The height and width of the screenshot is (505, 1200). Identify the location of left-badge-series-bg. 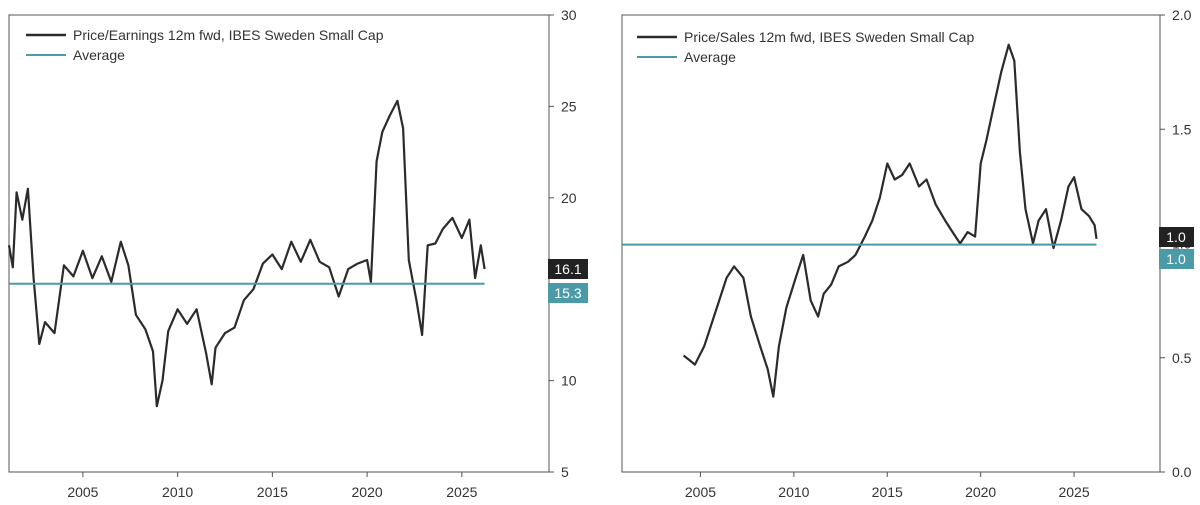
(568, 269).